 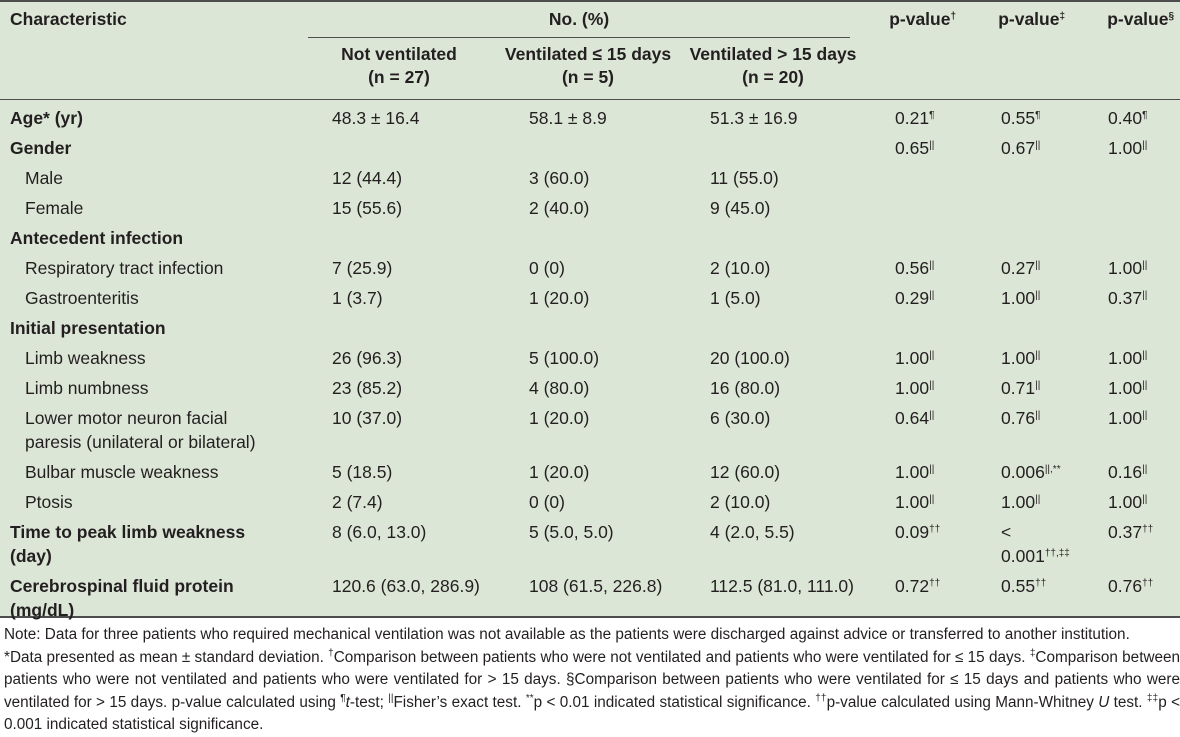 I want to click on pvalue2-value-number: 0.006, so click(x=1023, y=472).